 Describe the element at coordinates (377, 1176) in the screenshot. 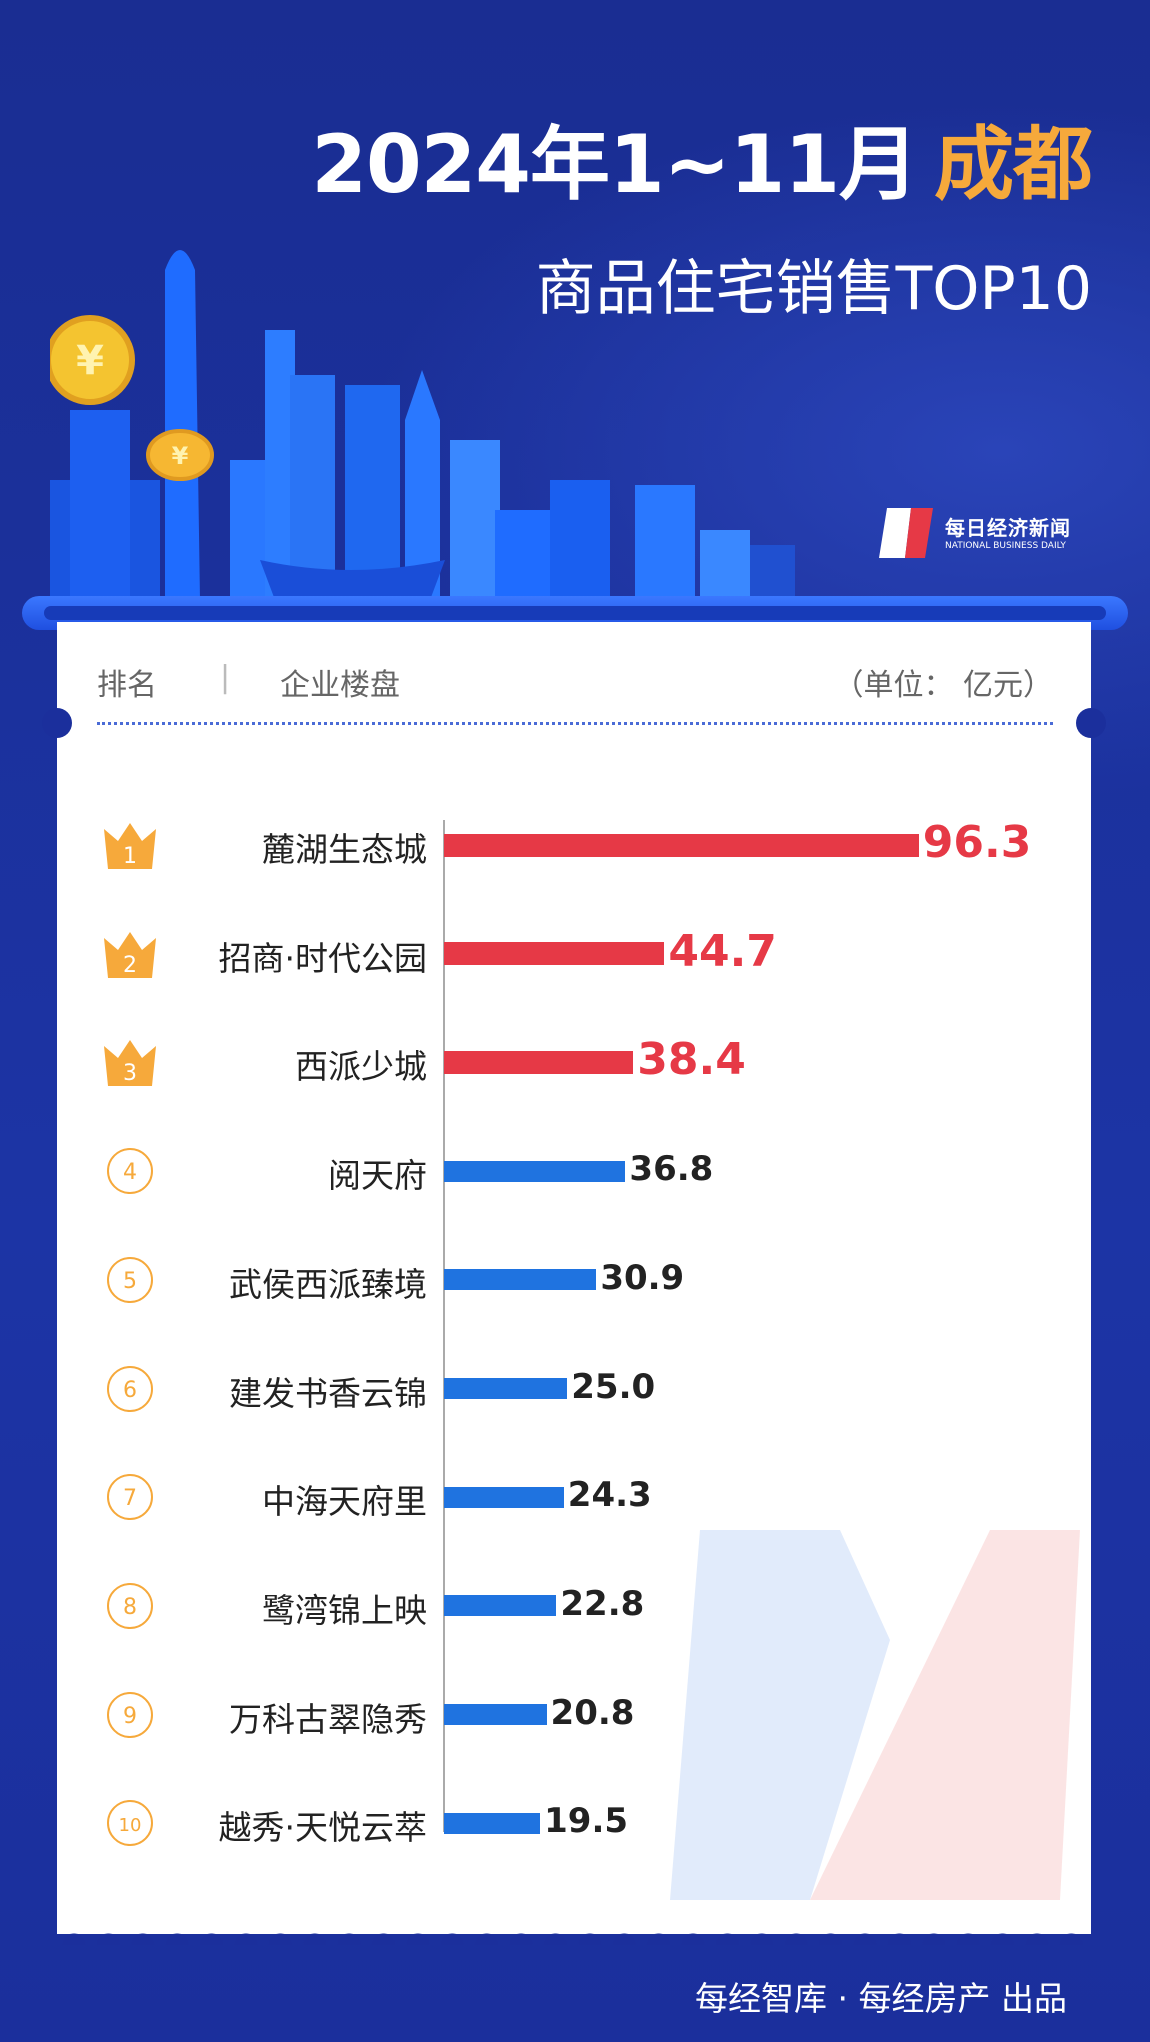

I see `bar-label: 阅天府` at that location.